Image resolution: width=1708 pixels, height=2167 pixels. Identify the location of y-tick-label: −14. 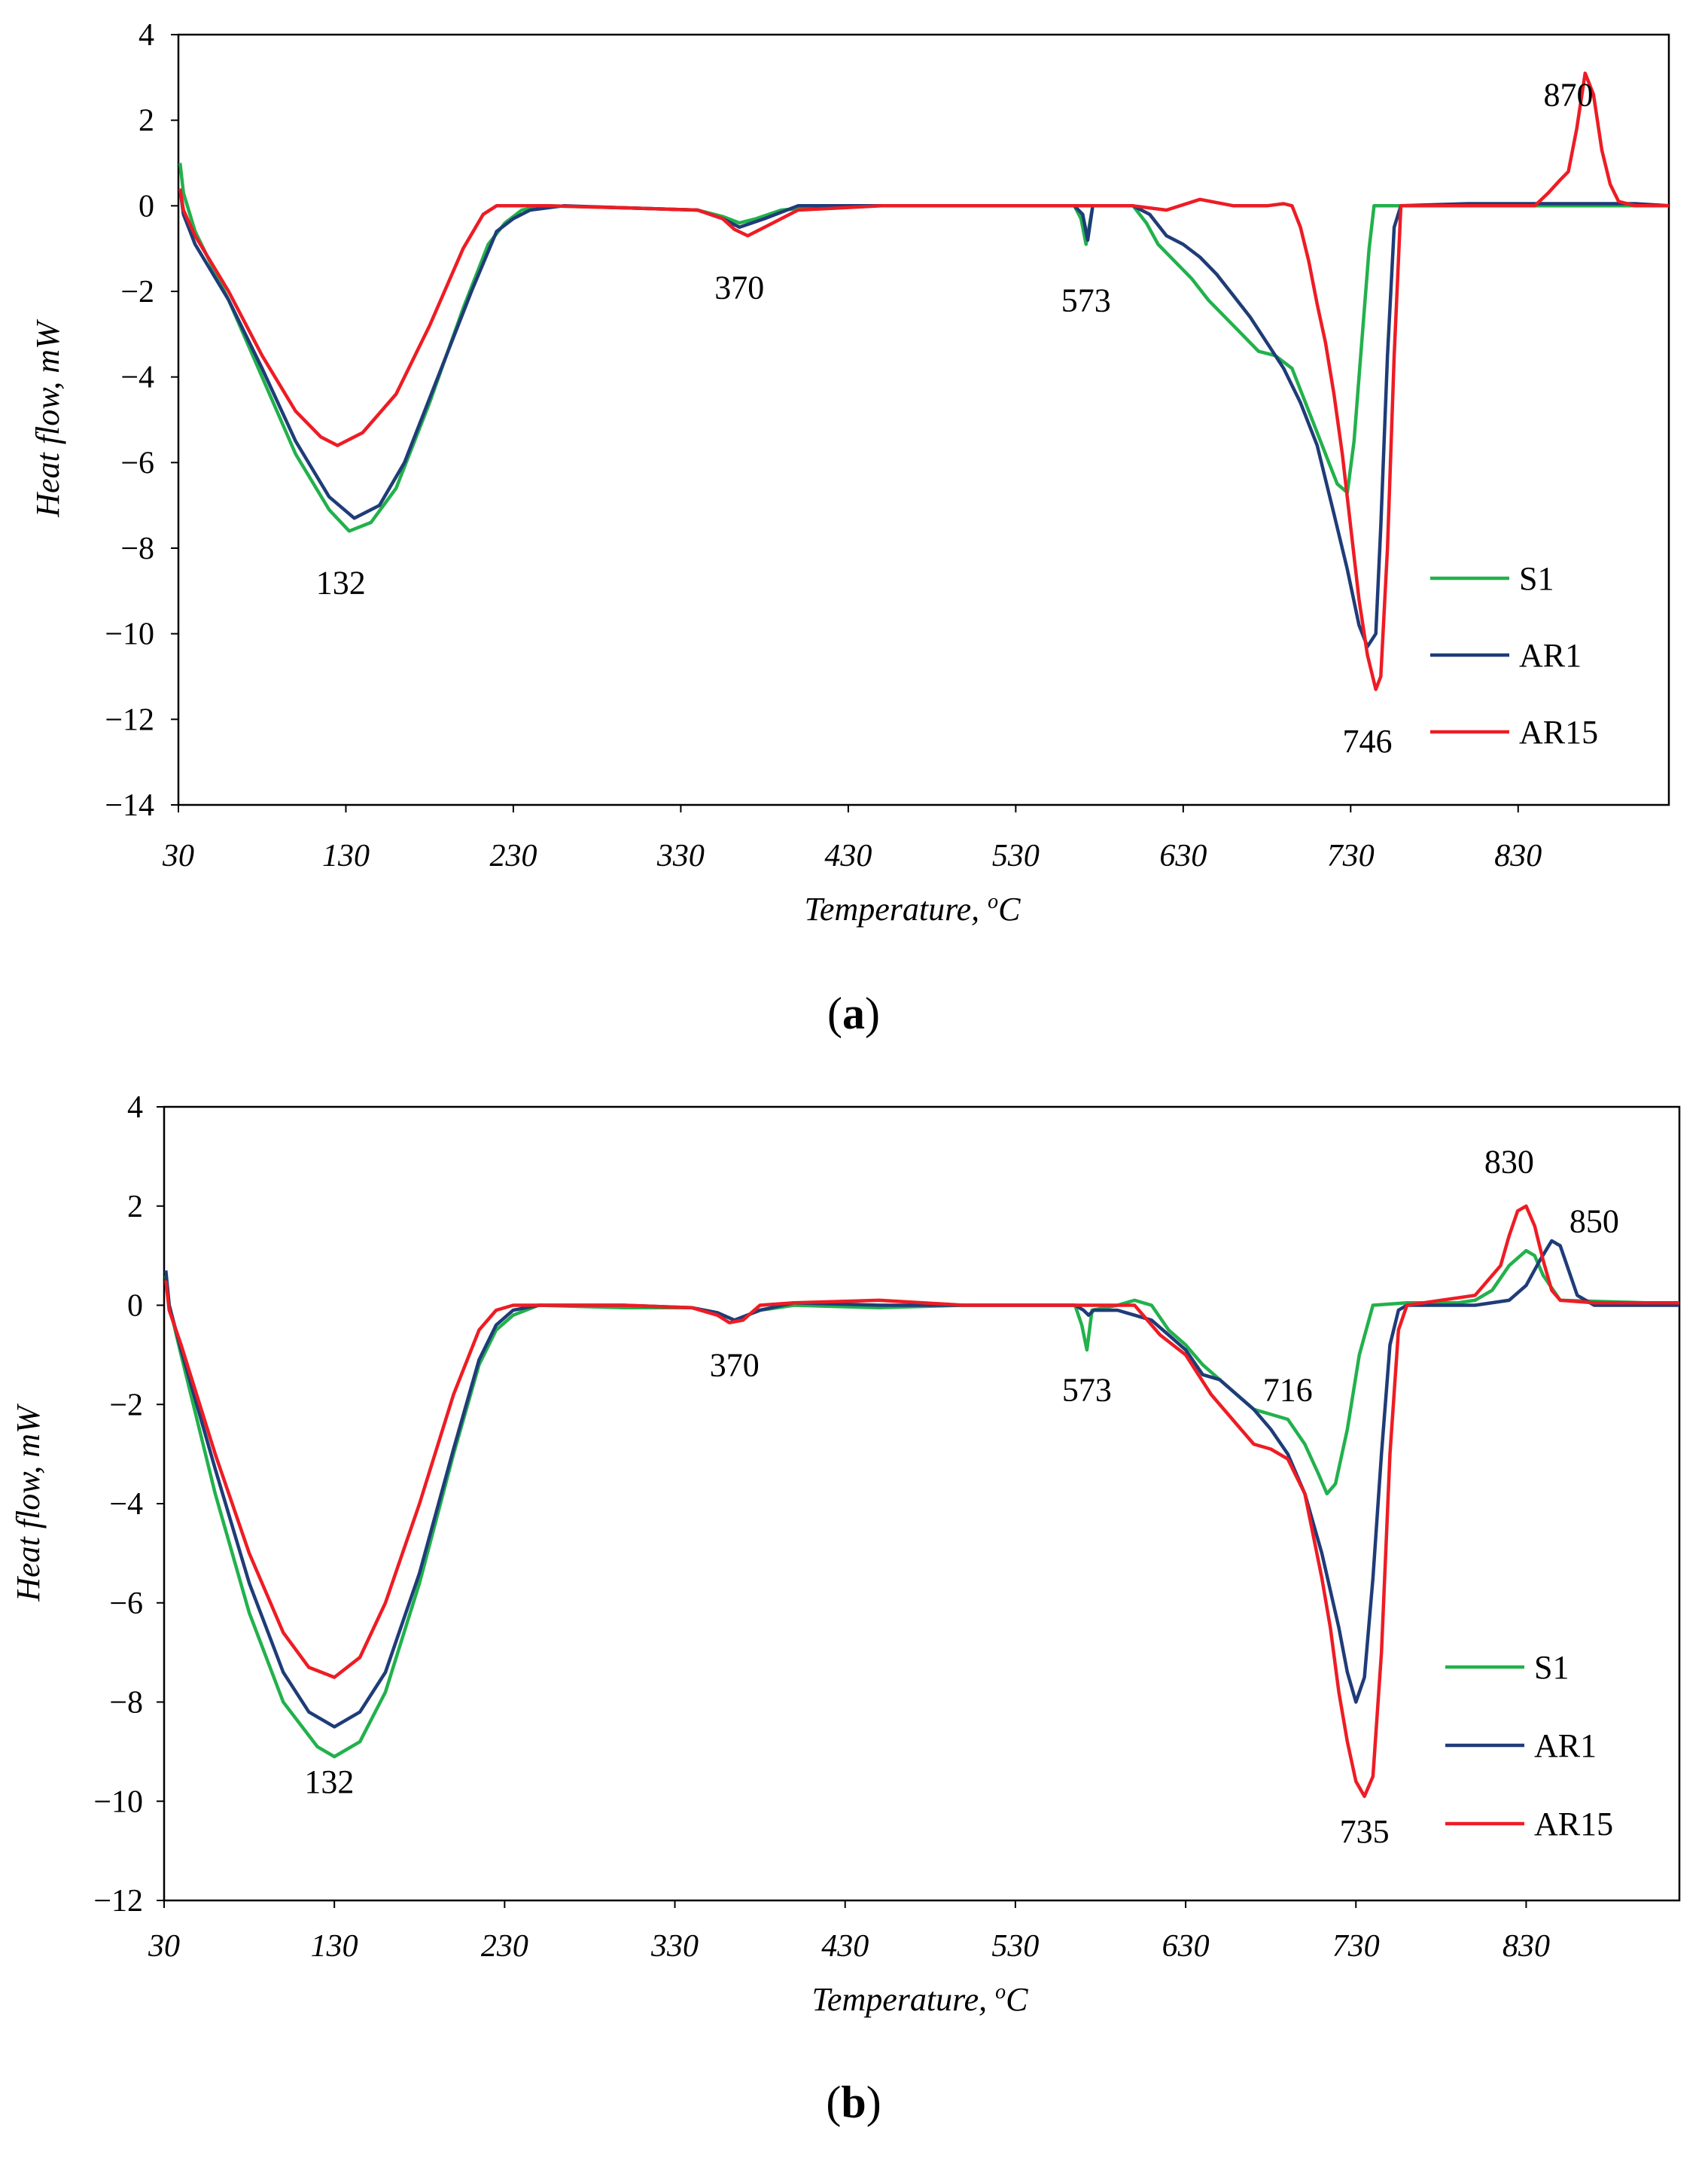
(129, 805).